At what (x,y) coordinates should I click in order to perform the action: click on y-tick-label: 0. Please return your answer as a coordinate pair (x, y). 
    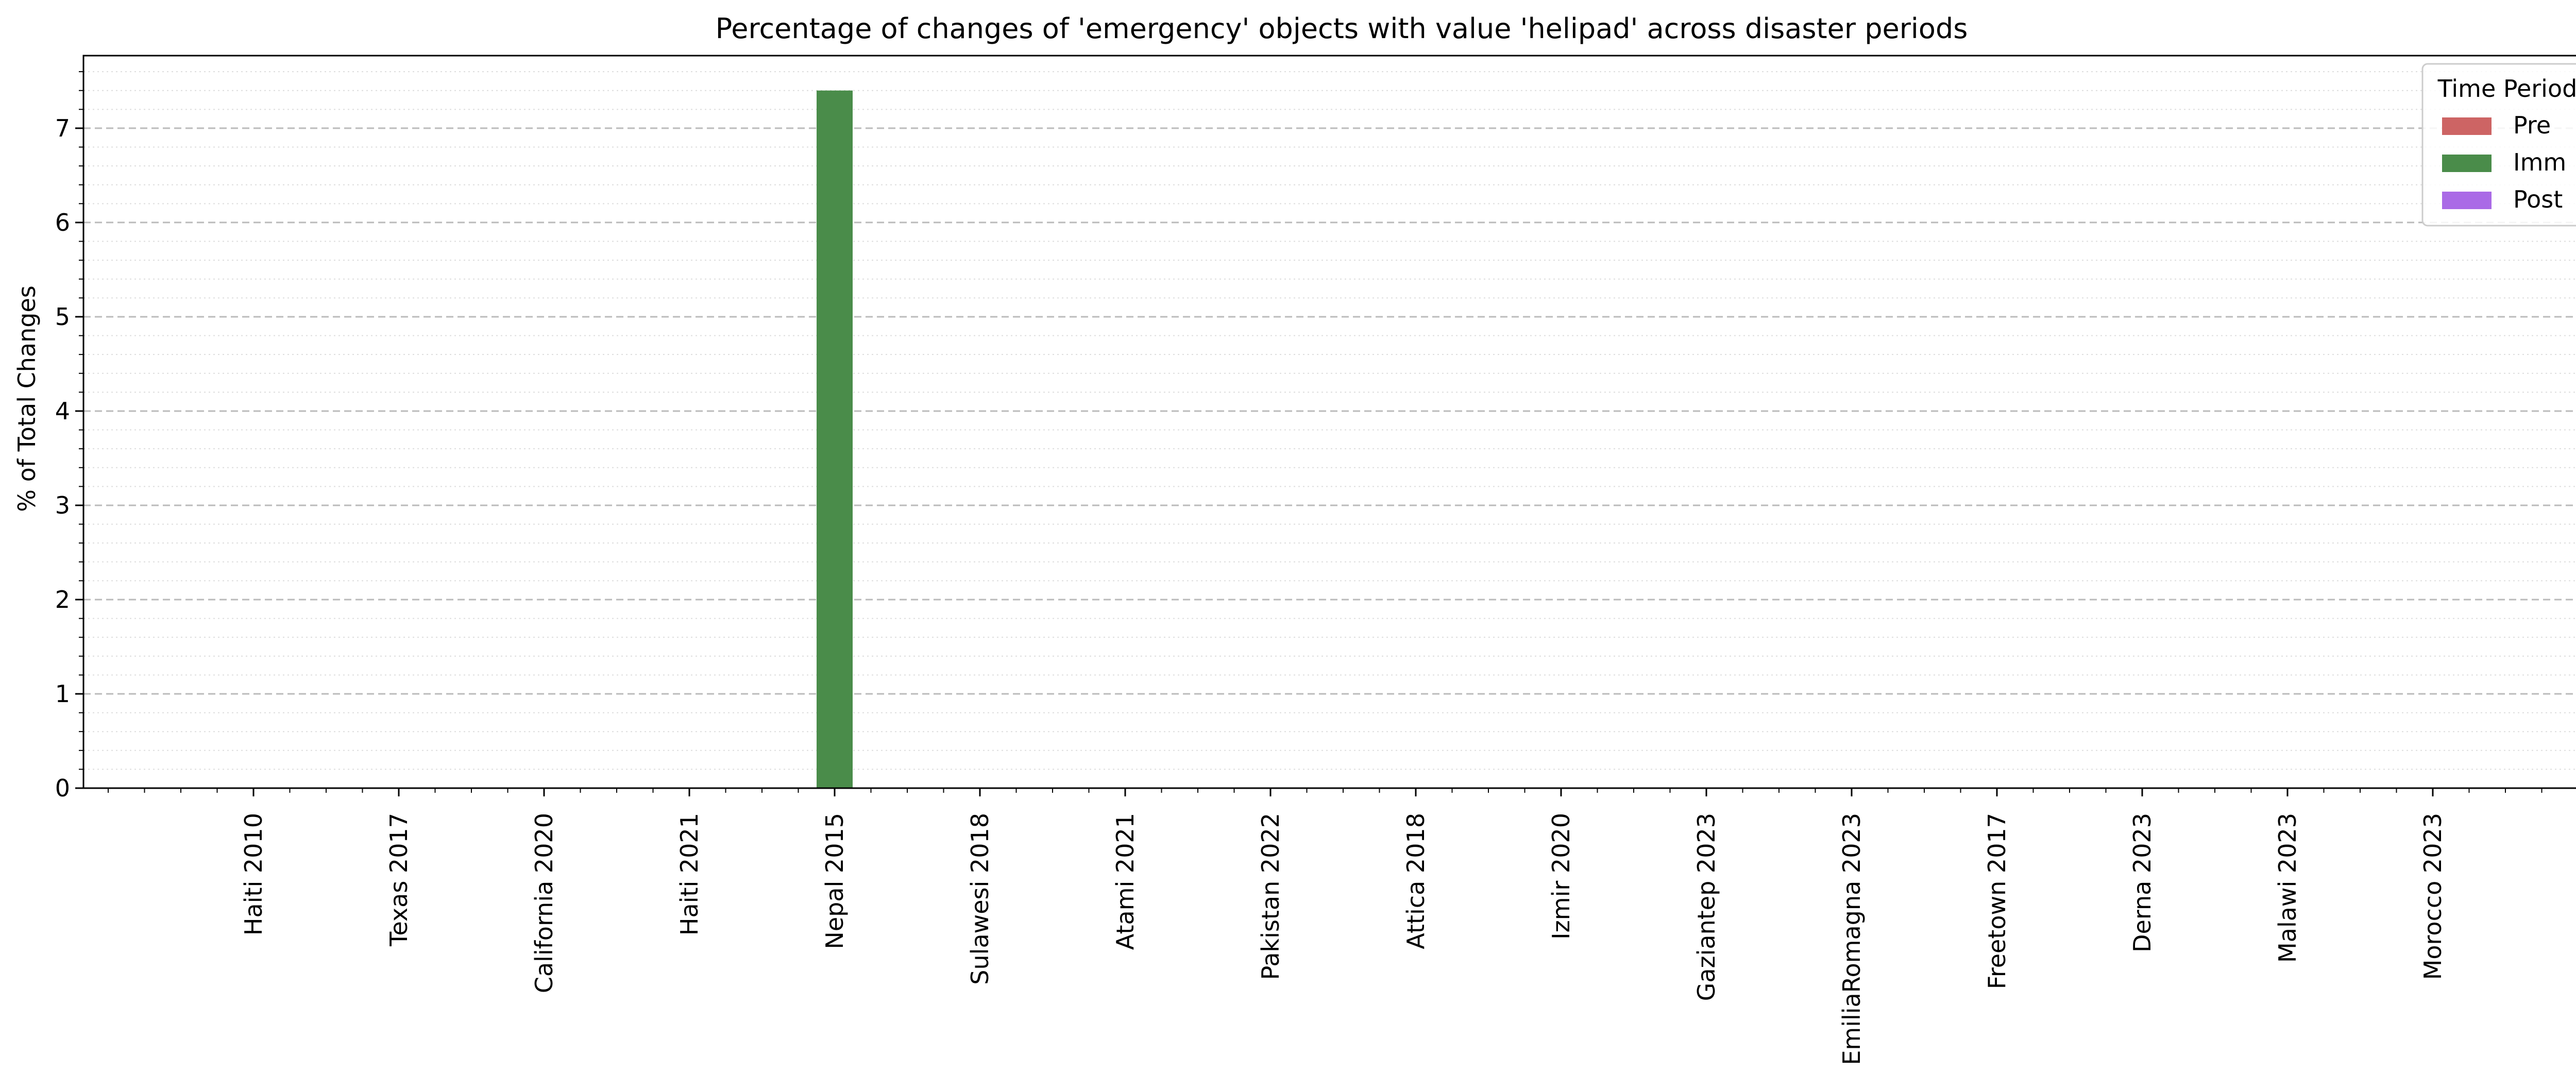
    Looking at the image, I should click on (62, 788).